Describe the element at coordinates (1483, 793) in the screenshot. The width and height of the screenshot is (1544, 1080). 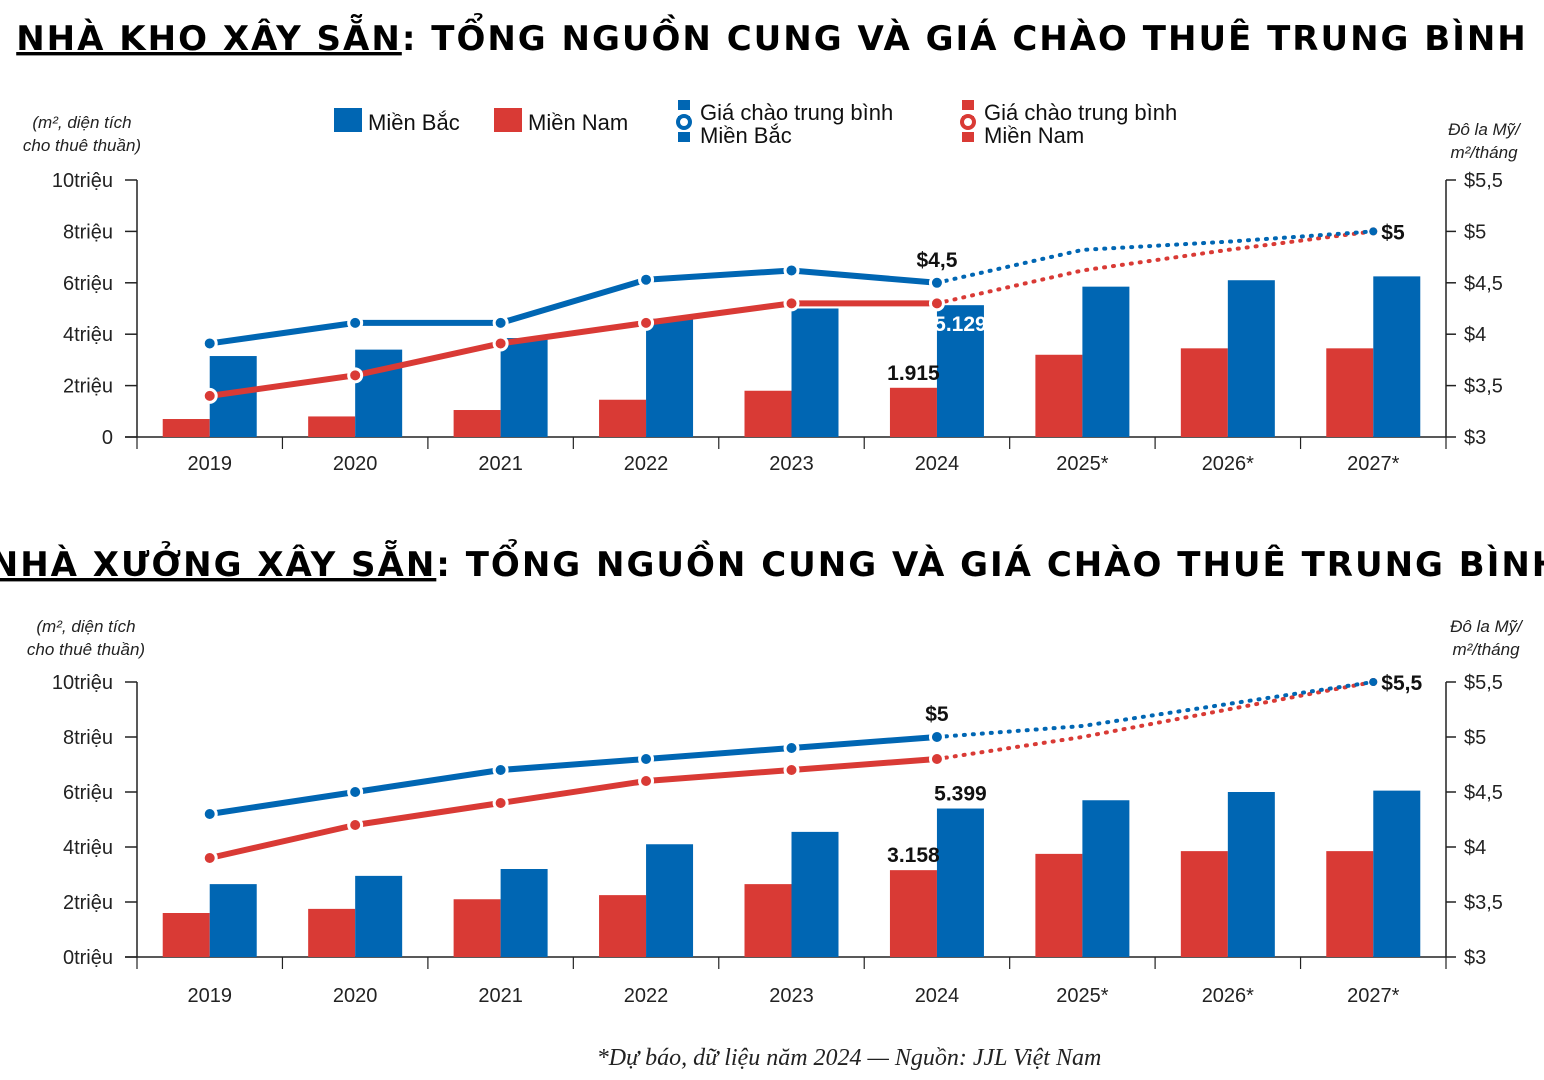
I see `right-axis-tick-label: $4,5` at that location.